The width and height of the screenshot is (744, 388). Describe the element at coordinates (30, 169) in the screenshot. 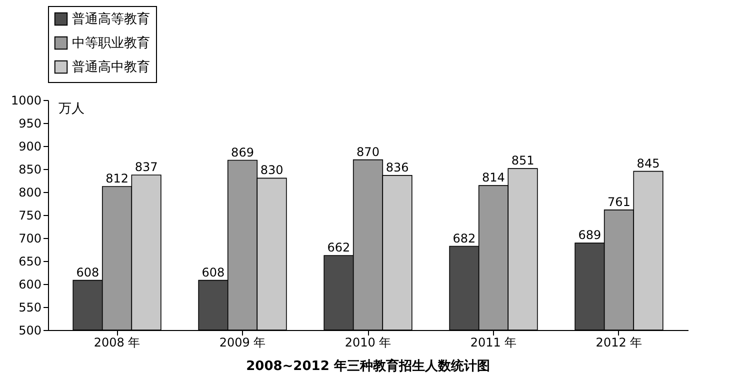

I see `y-tick-label: 850` at that location.